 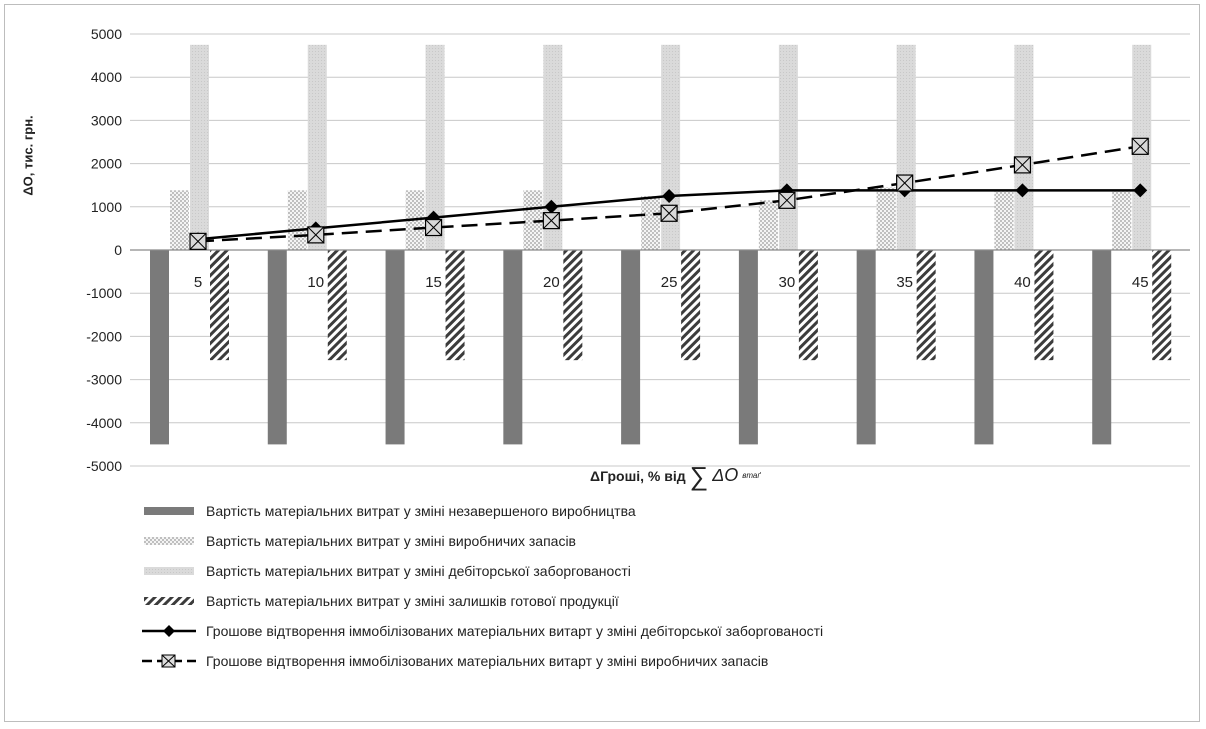 What do you see at coordinates (1140, 282) in the screenshot?
I see `x-tick-label: 45` at bounding box center [1140, 282].